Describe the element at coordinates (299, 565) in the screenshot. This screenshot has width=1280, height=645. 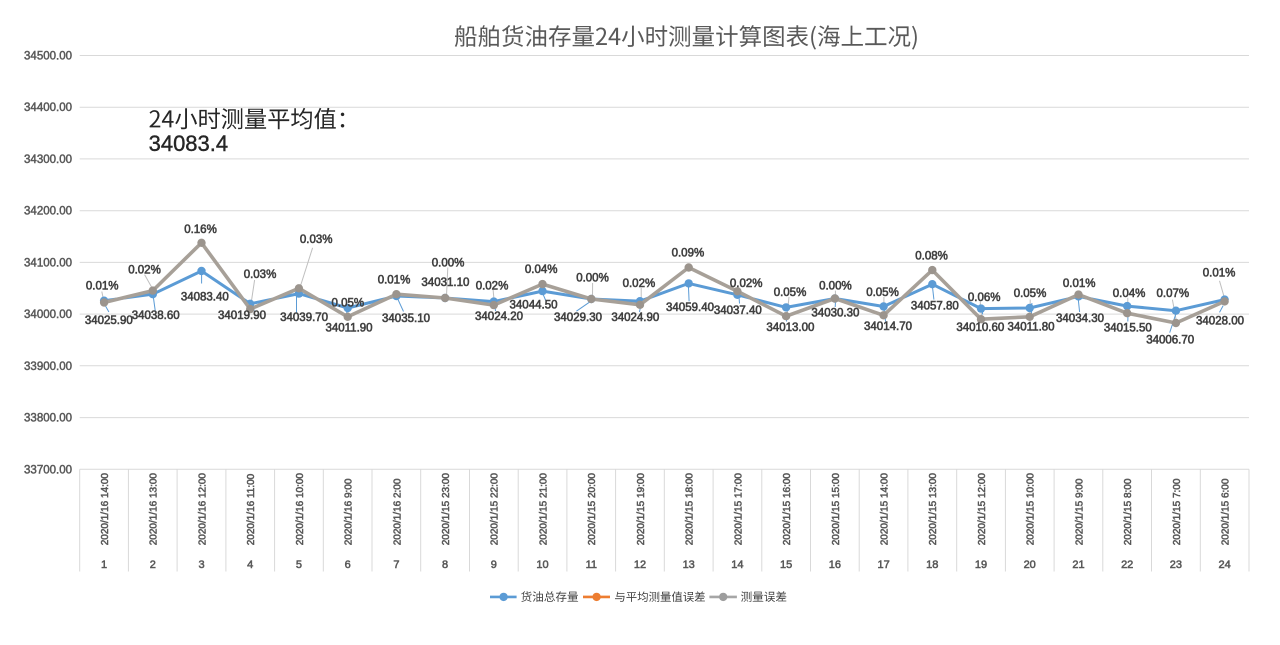
I see `svg-text: 5` at that location.